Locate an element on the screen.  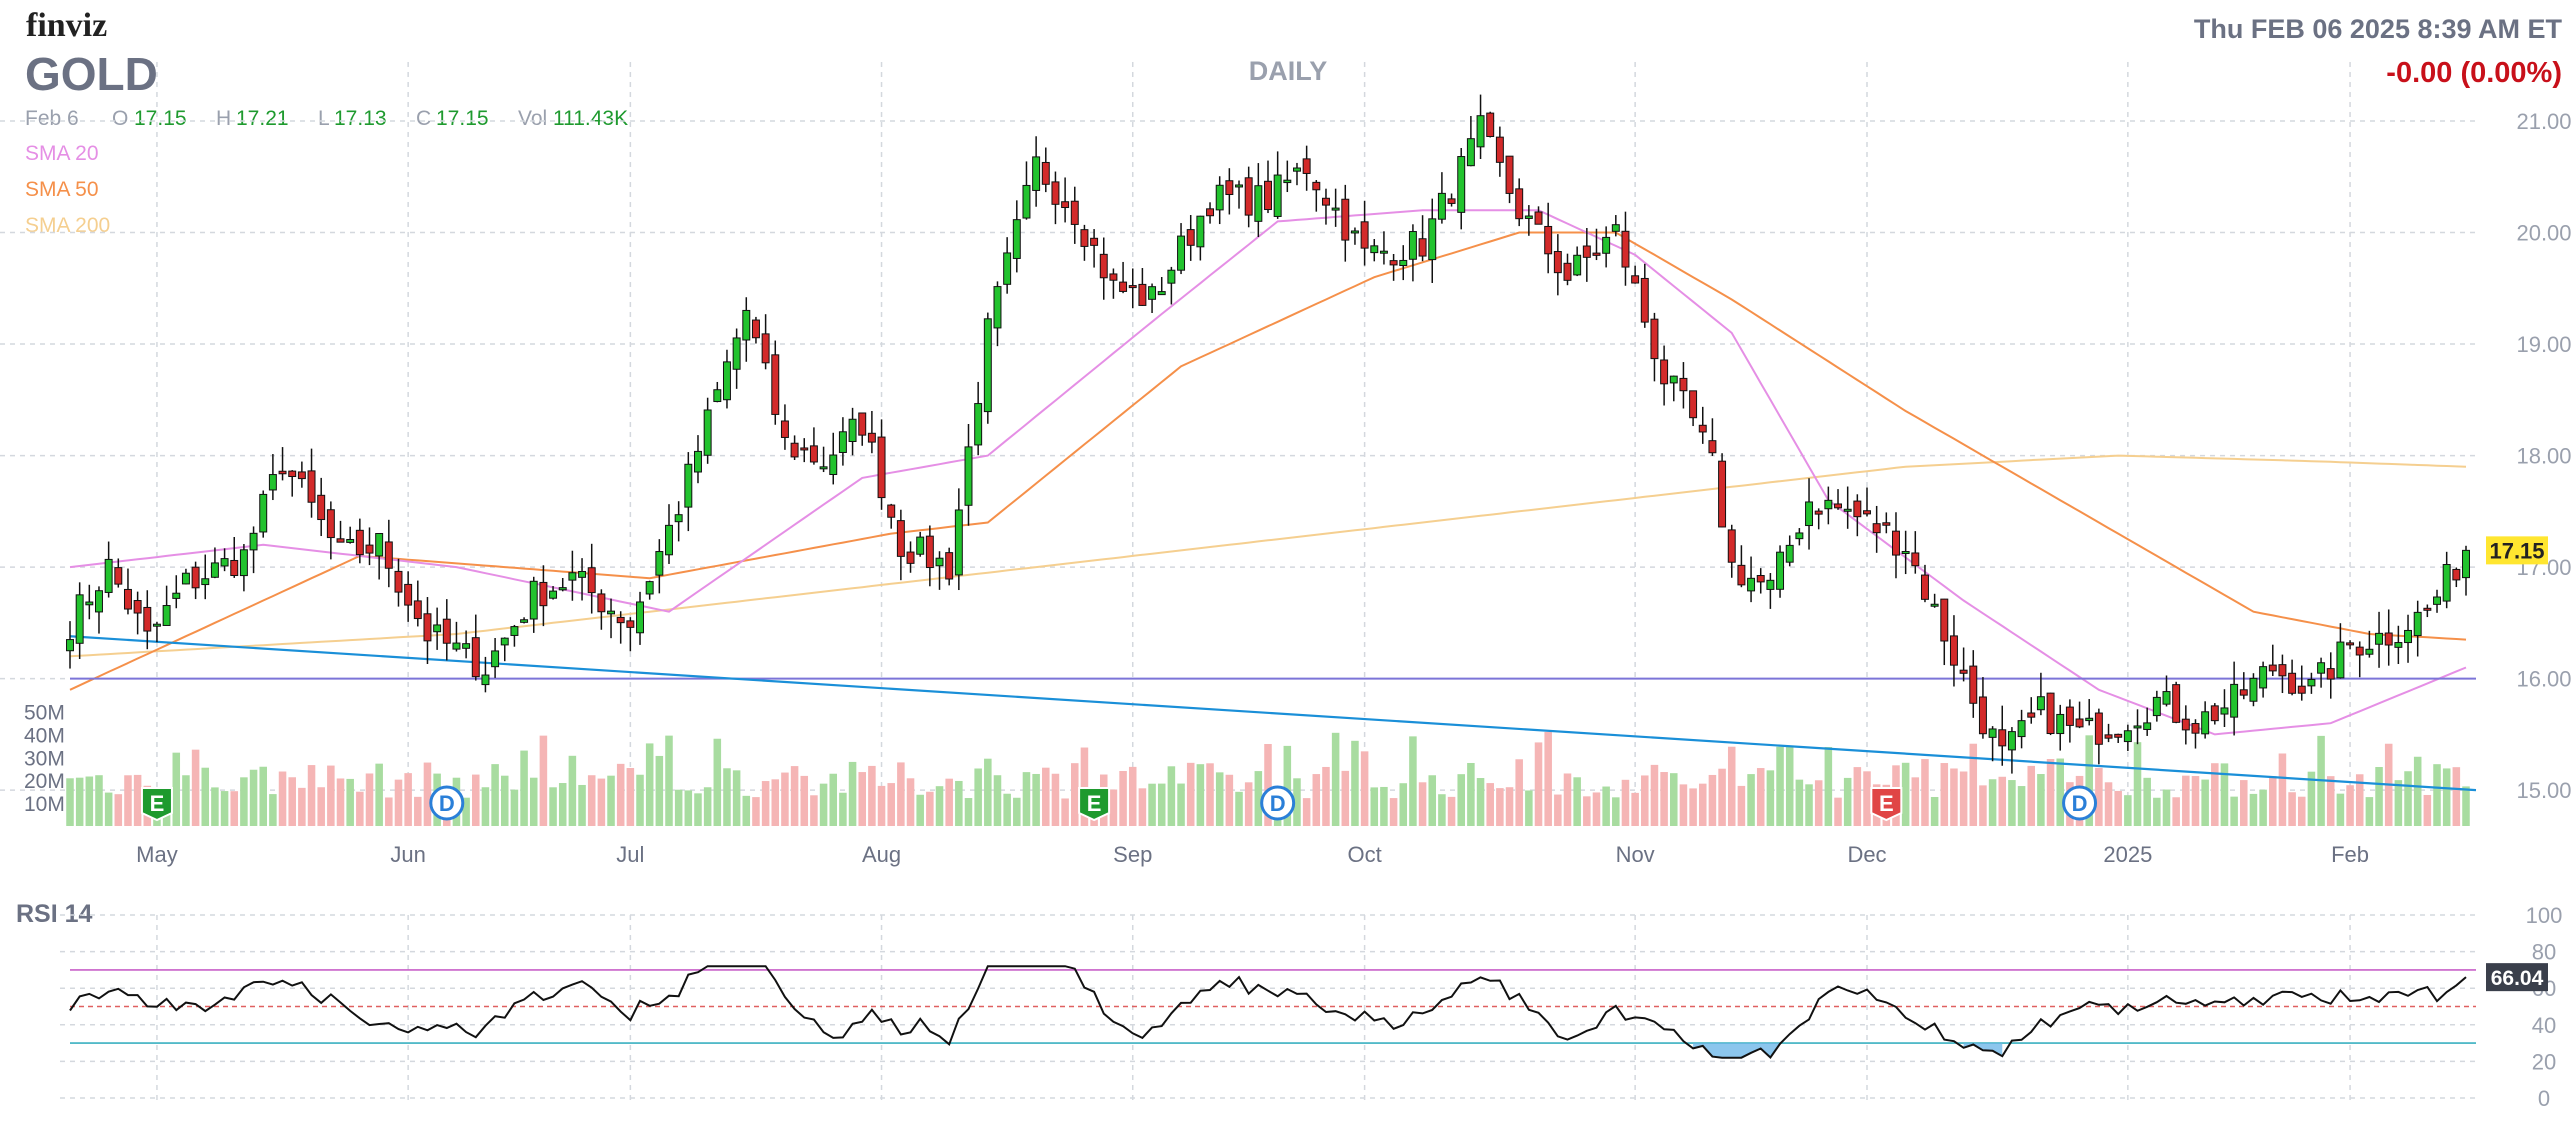
dividend-marker-shape is located at coordinates (1278, 803).